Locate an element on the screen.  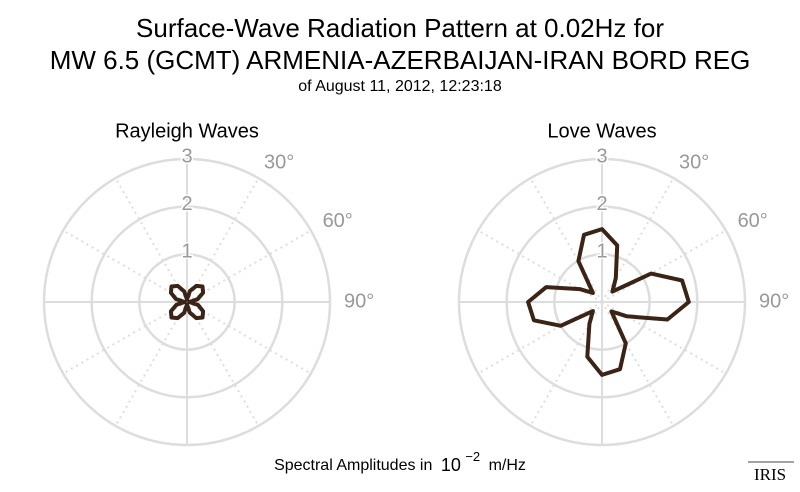
subtitle: of August 11, 2012, 12:23:18 is located at coordinates (400, 86).